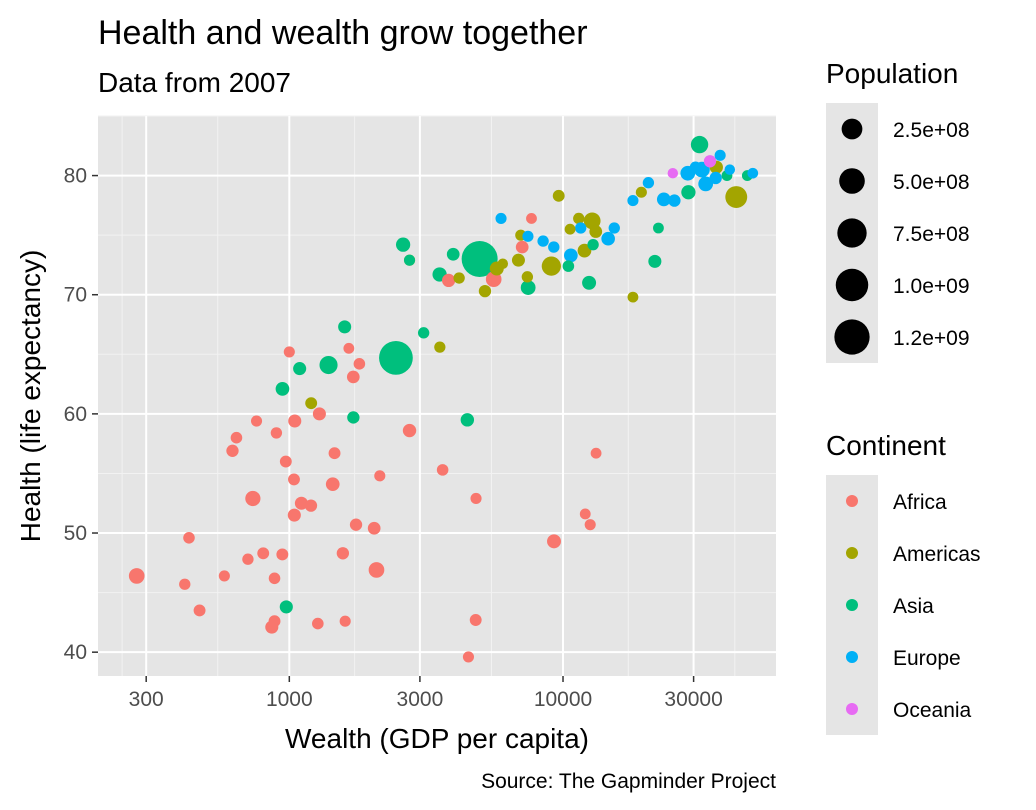 The width and height of the screenshot is (1036, 810). I want to click on size-legend-label: 7.5e+08, so click(931, 234).